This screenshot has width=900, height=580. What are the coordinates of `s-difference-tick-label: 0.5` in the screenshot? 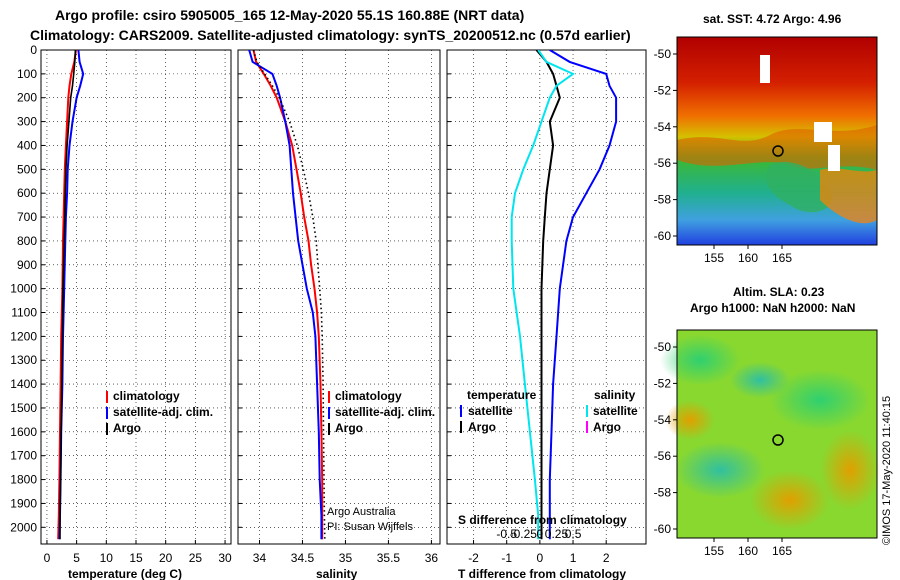 It's located at (573, 534).